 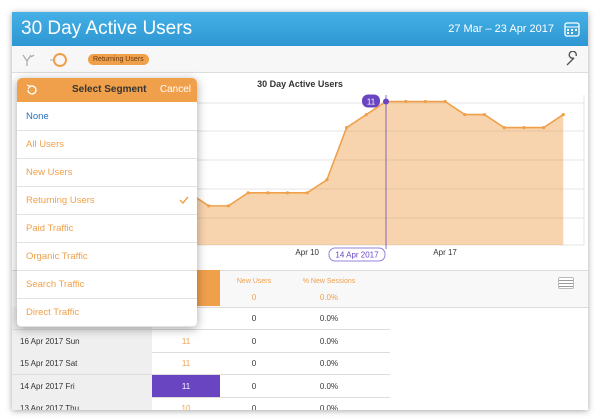 What do you see at coordinates (107, 172) in the screenshot?
I see `segment-option: New Users` at bounding box center [107, 172].